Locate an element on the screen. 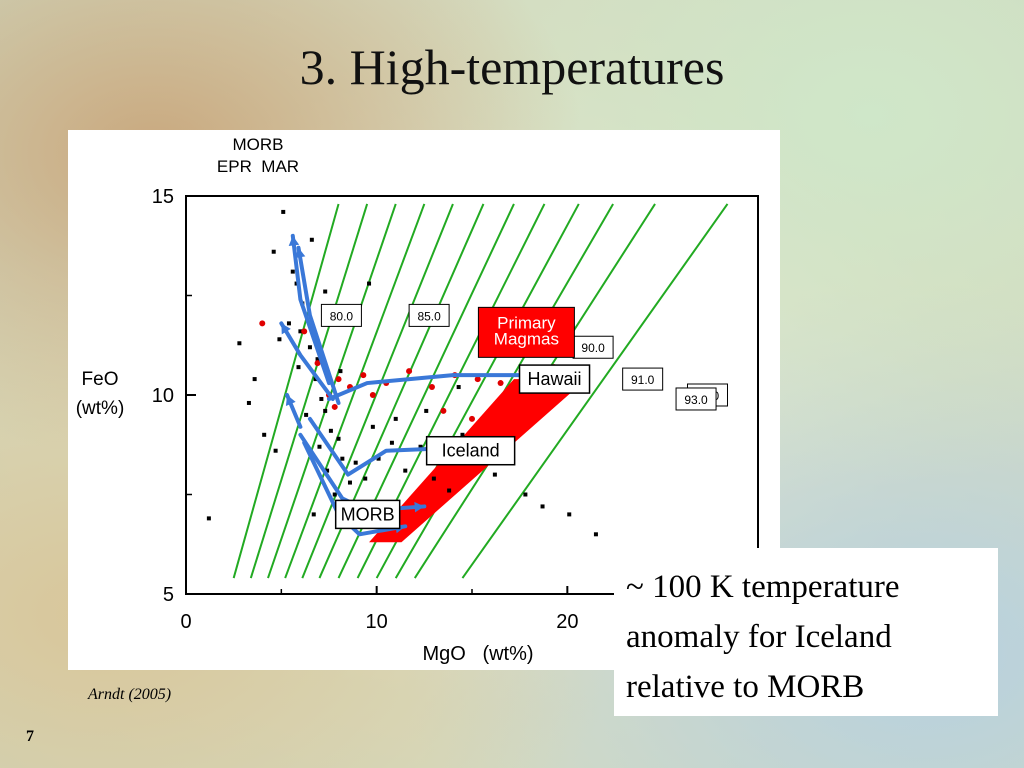 The width and height of the screenshot is (1024, 768). fo-label: 93.0 is located at coordinates (696, 400).